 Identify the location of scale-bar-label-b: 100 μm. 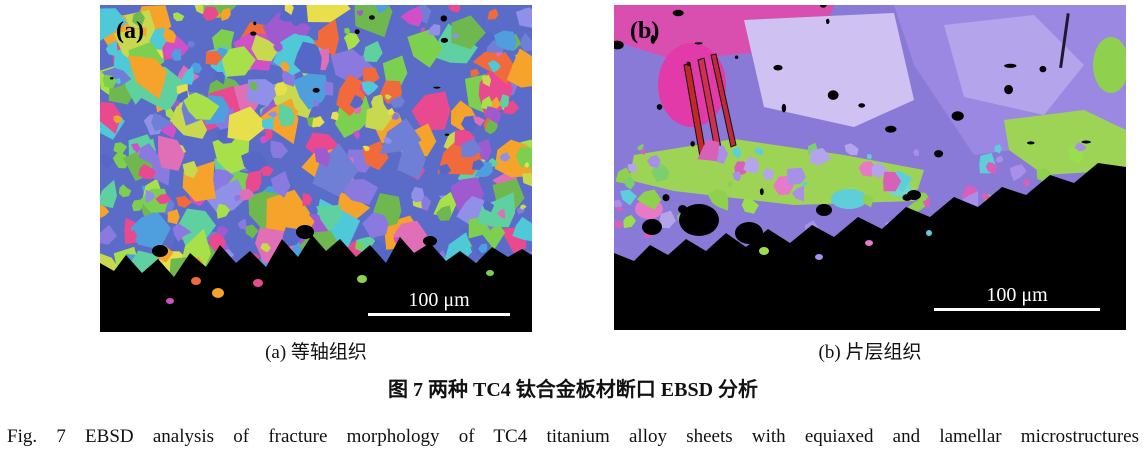
(1017, 295).